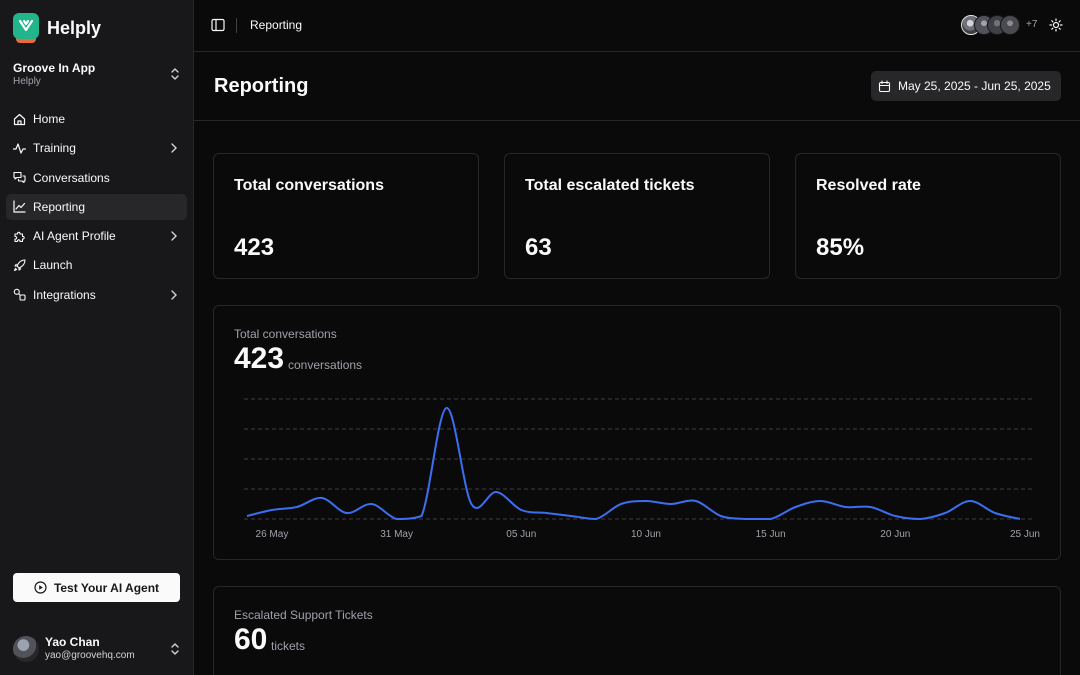  What do you see at coordinates (990, 25) in the screenshot?
I see `collaborator-avatars` at bounding box center [990, 25].